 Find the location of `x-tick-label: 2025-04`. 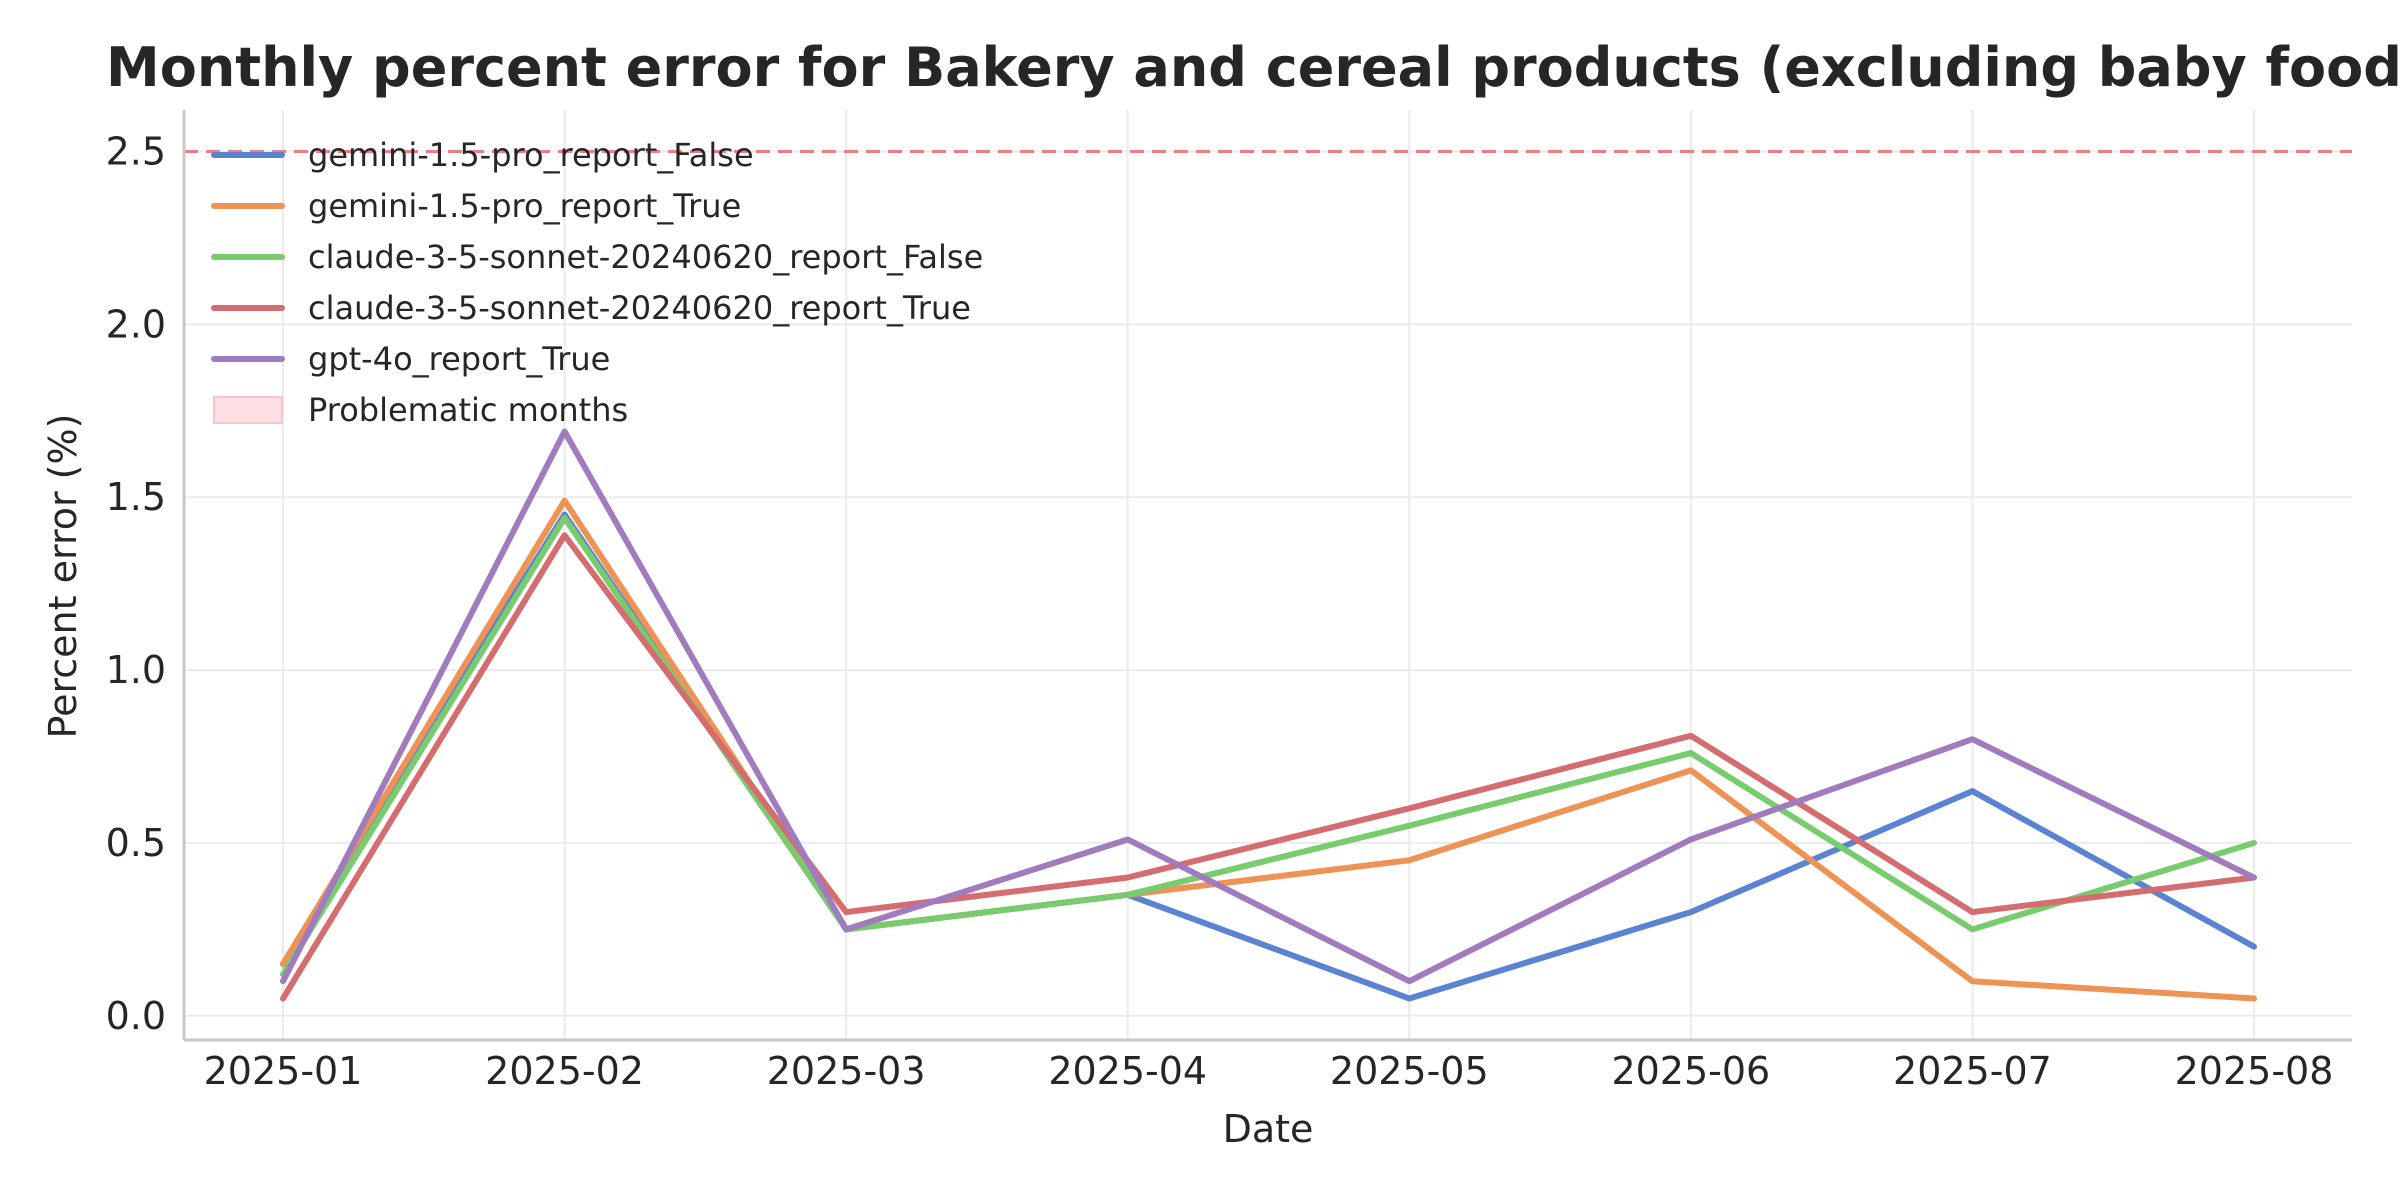

x-tick-label: 2025-04 is located at coordinates (1127, 1071).